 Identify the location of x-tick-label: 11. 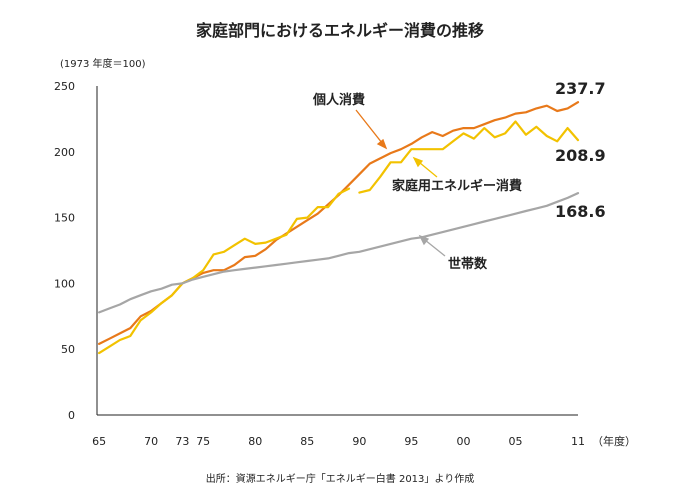
(578, 441).